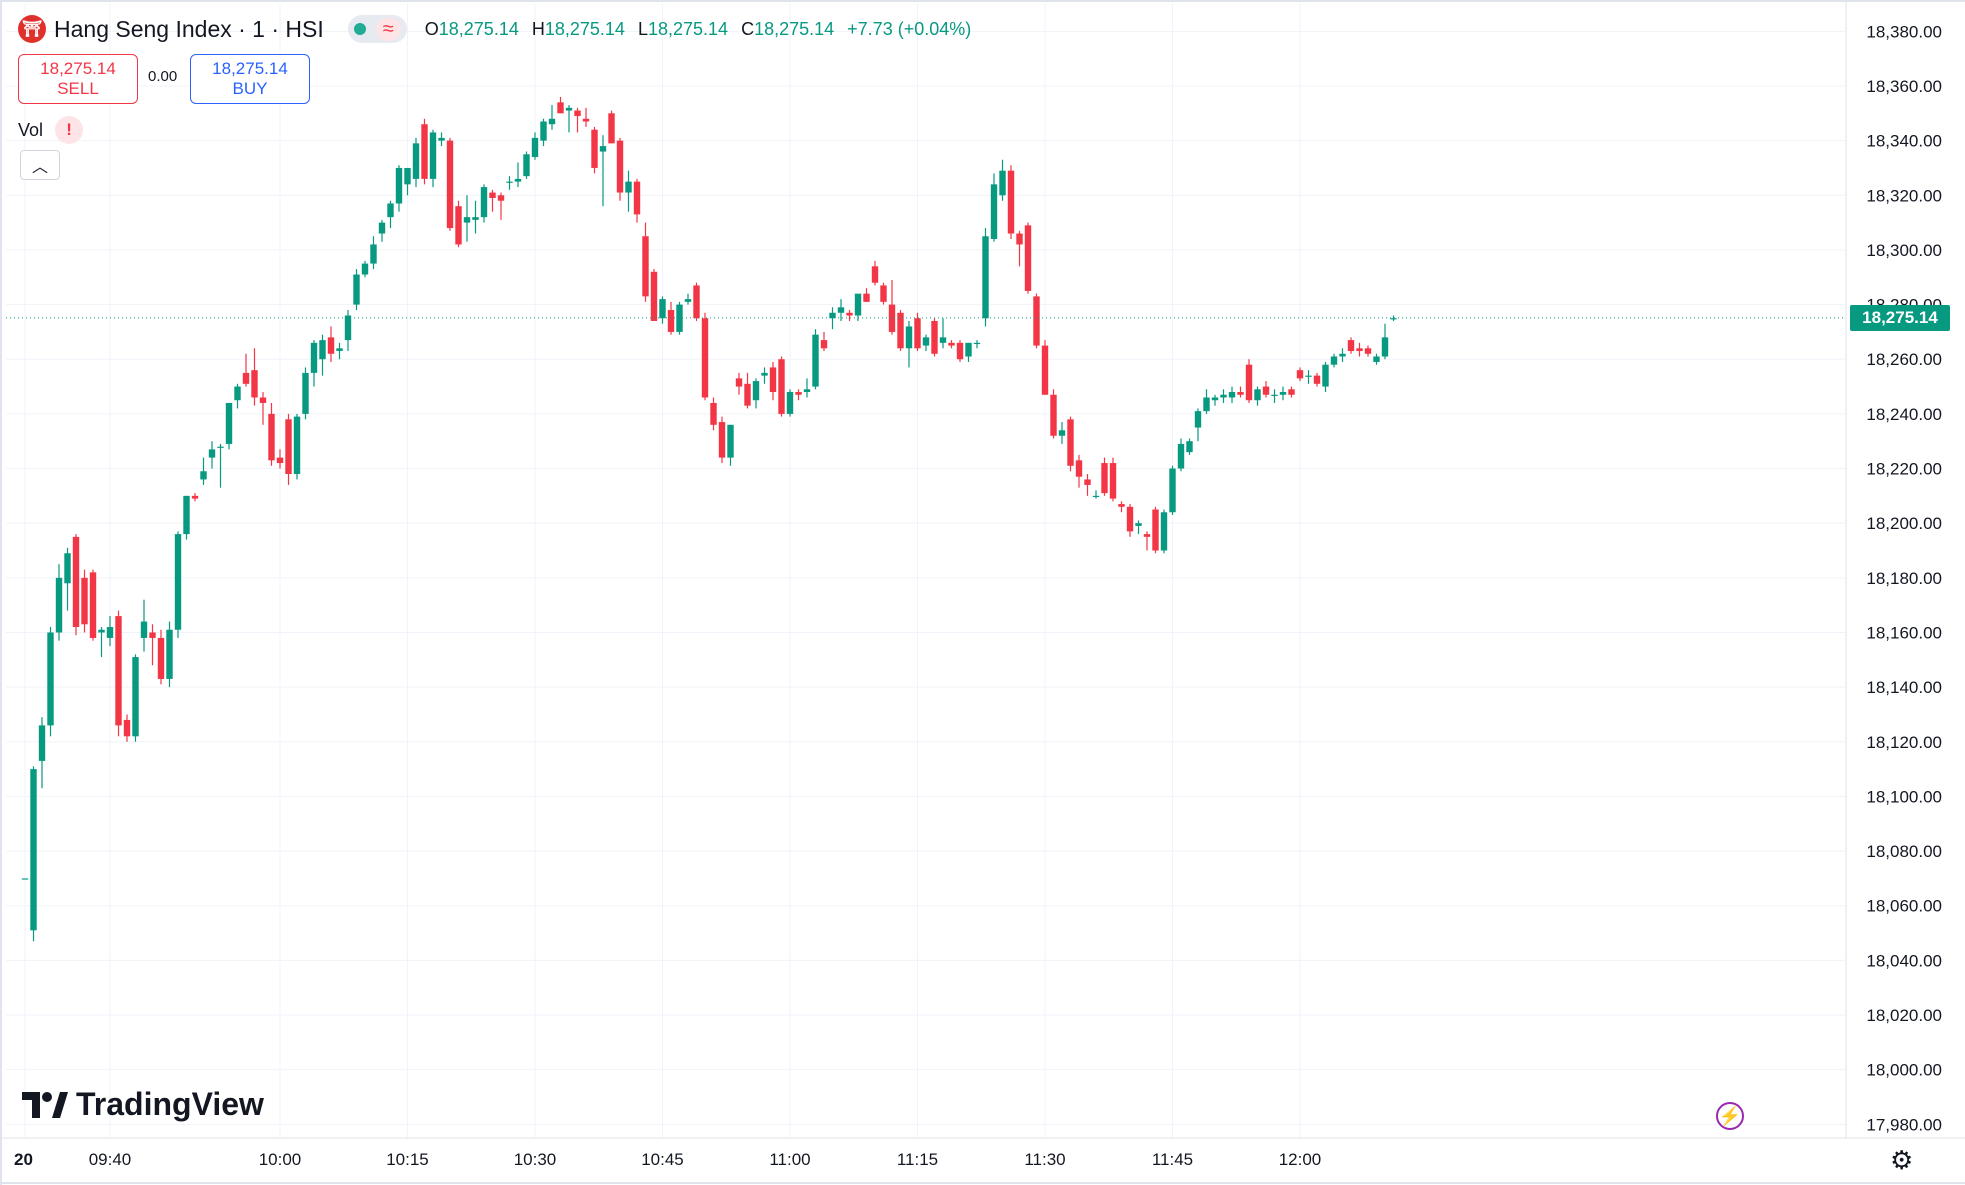 The width and height of the screenshot is (1965, 1185). I want to click on tradingview-logo: TradingView, so click(143, 1104).